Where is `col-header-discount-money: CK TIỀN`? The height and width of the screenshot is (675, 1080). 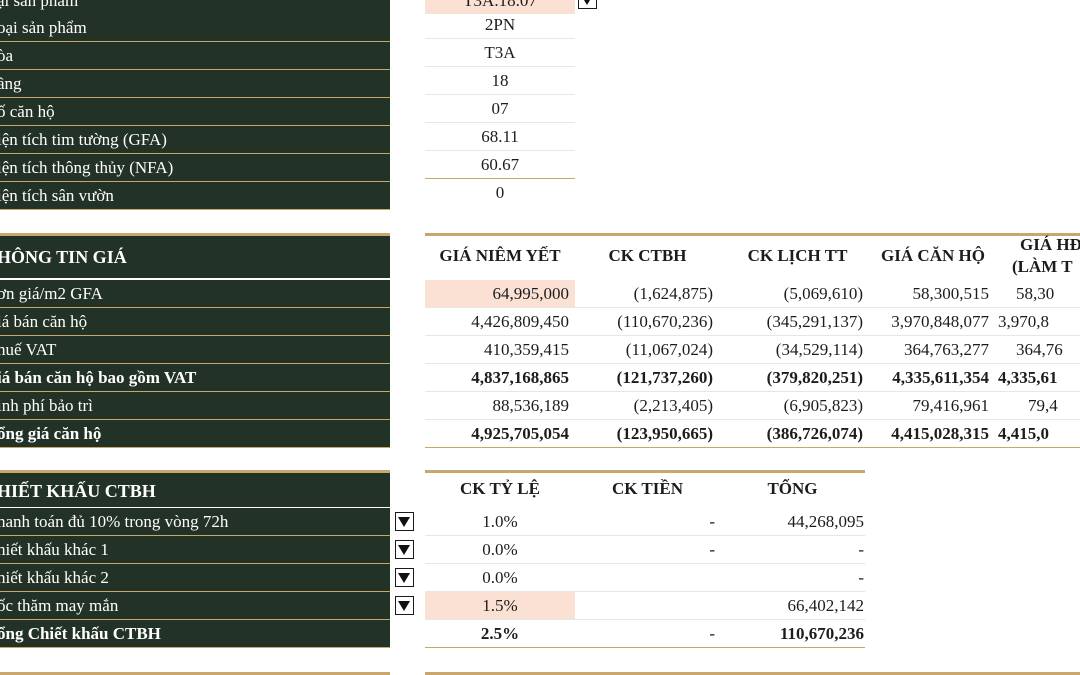
col-header-discount-money: CK TIỀN is located at coordinates (647, 488).